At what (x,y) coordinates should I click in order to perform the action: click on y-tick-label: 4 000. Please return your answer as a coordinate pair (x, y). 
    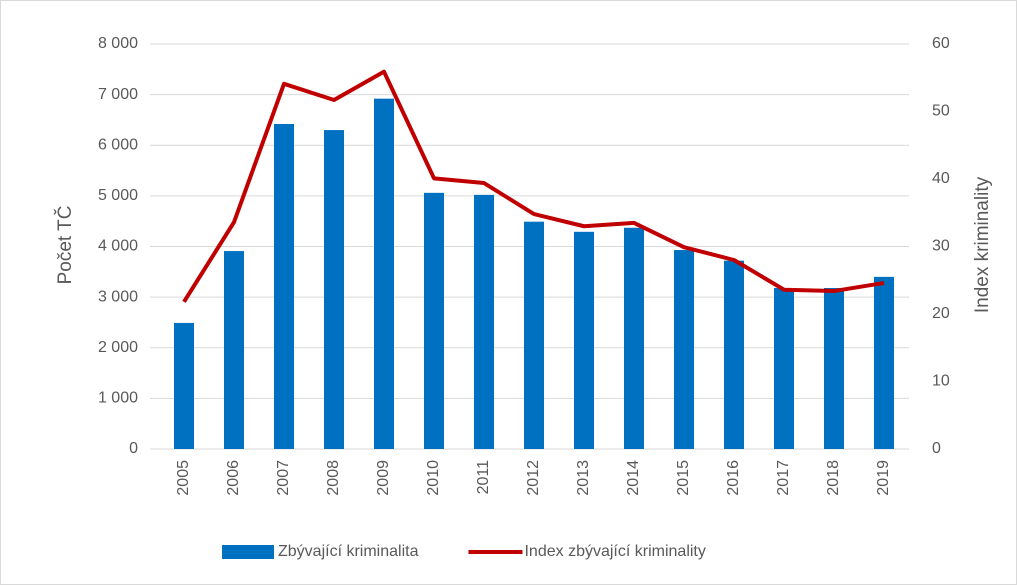
    Looking at the image, I should click on (118, 246).